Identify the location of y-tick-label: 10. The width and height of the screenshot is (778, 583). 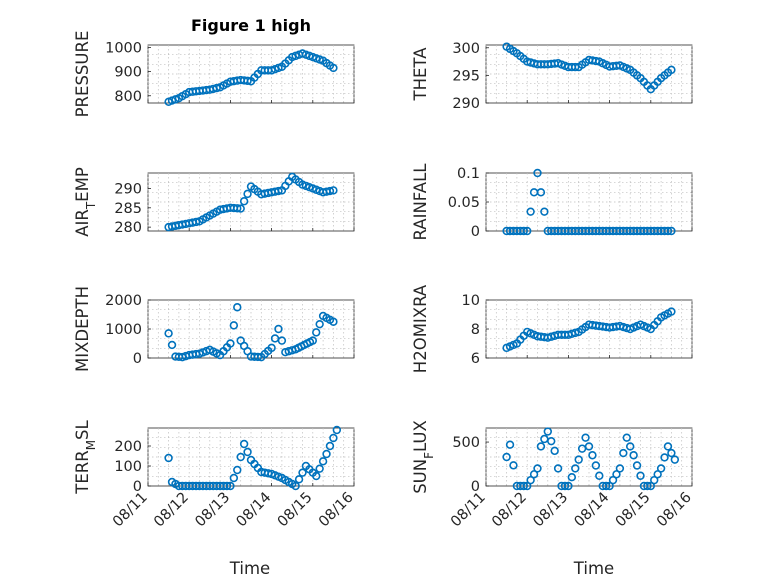
(471, 301).